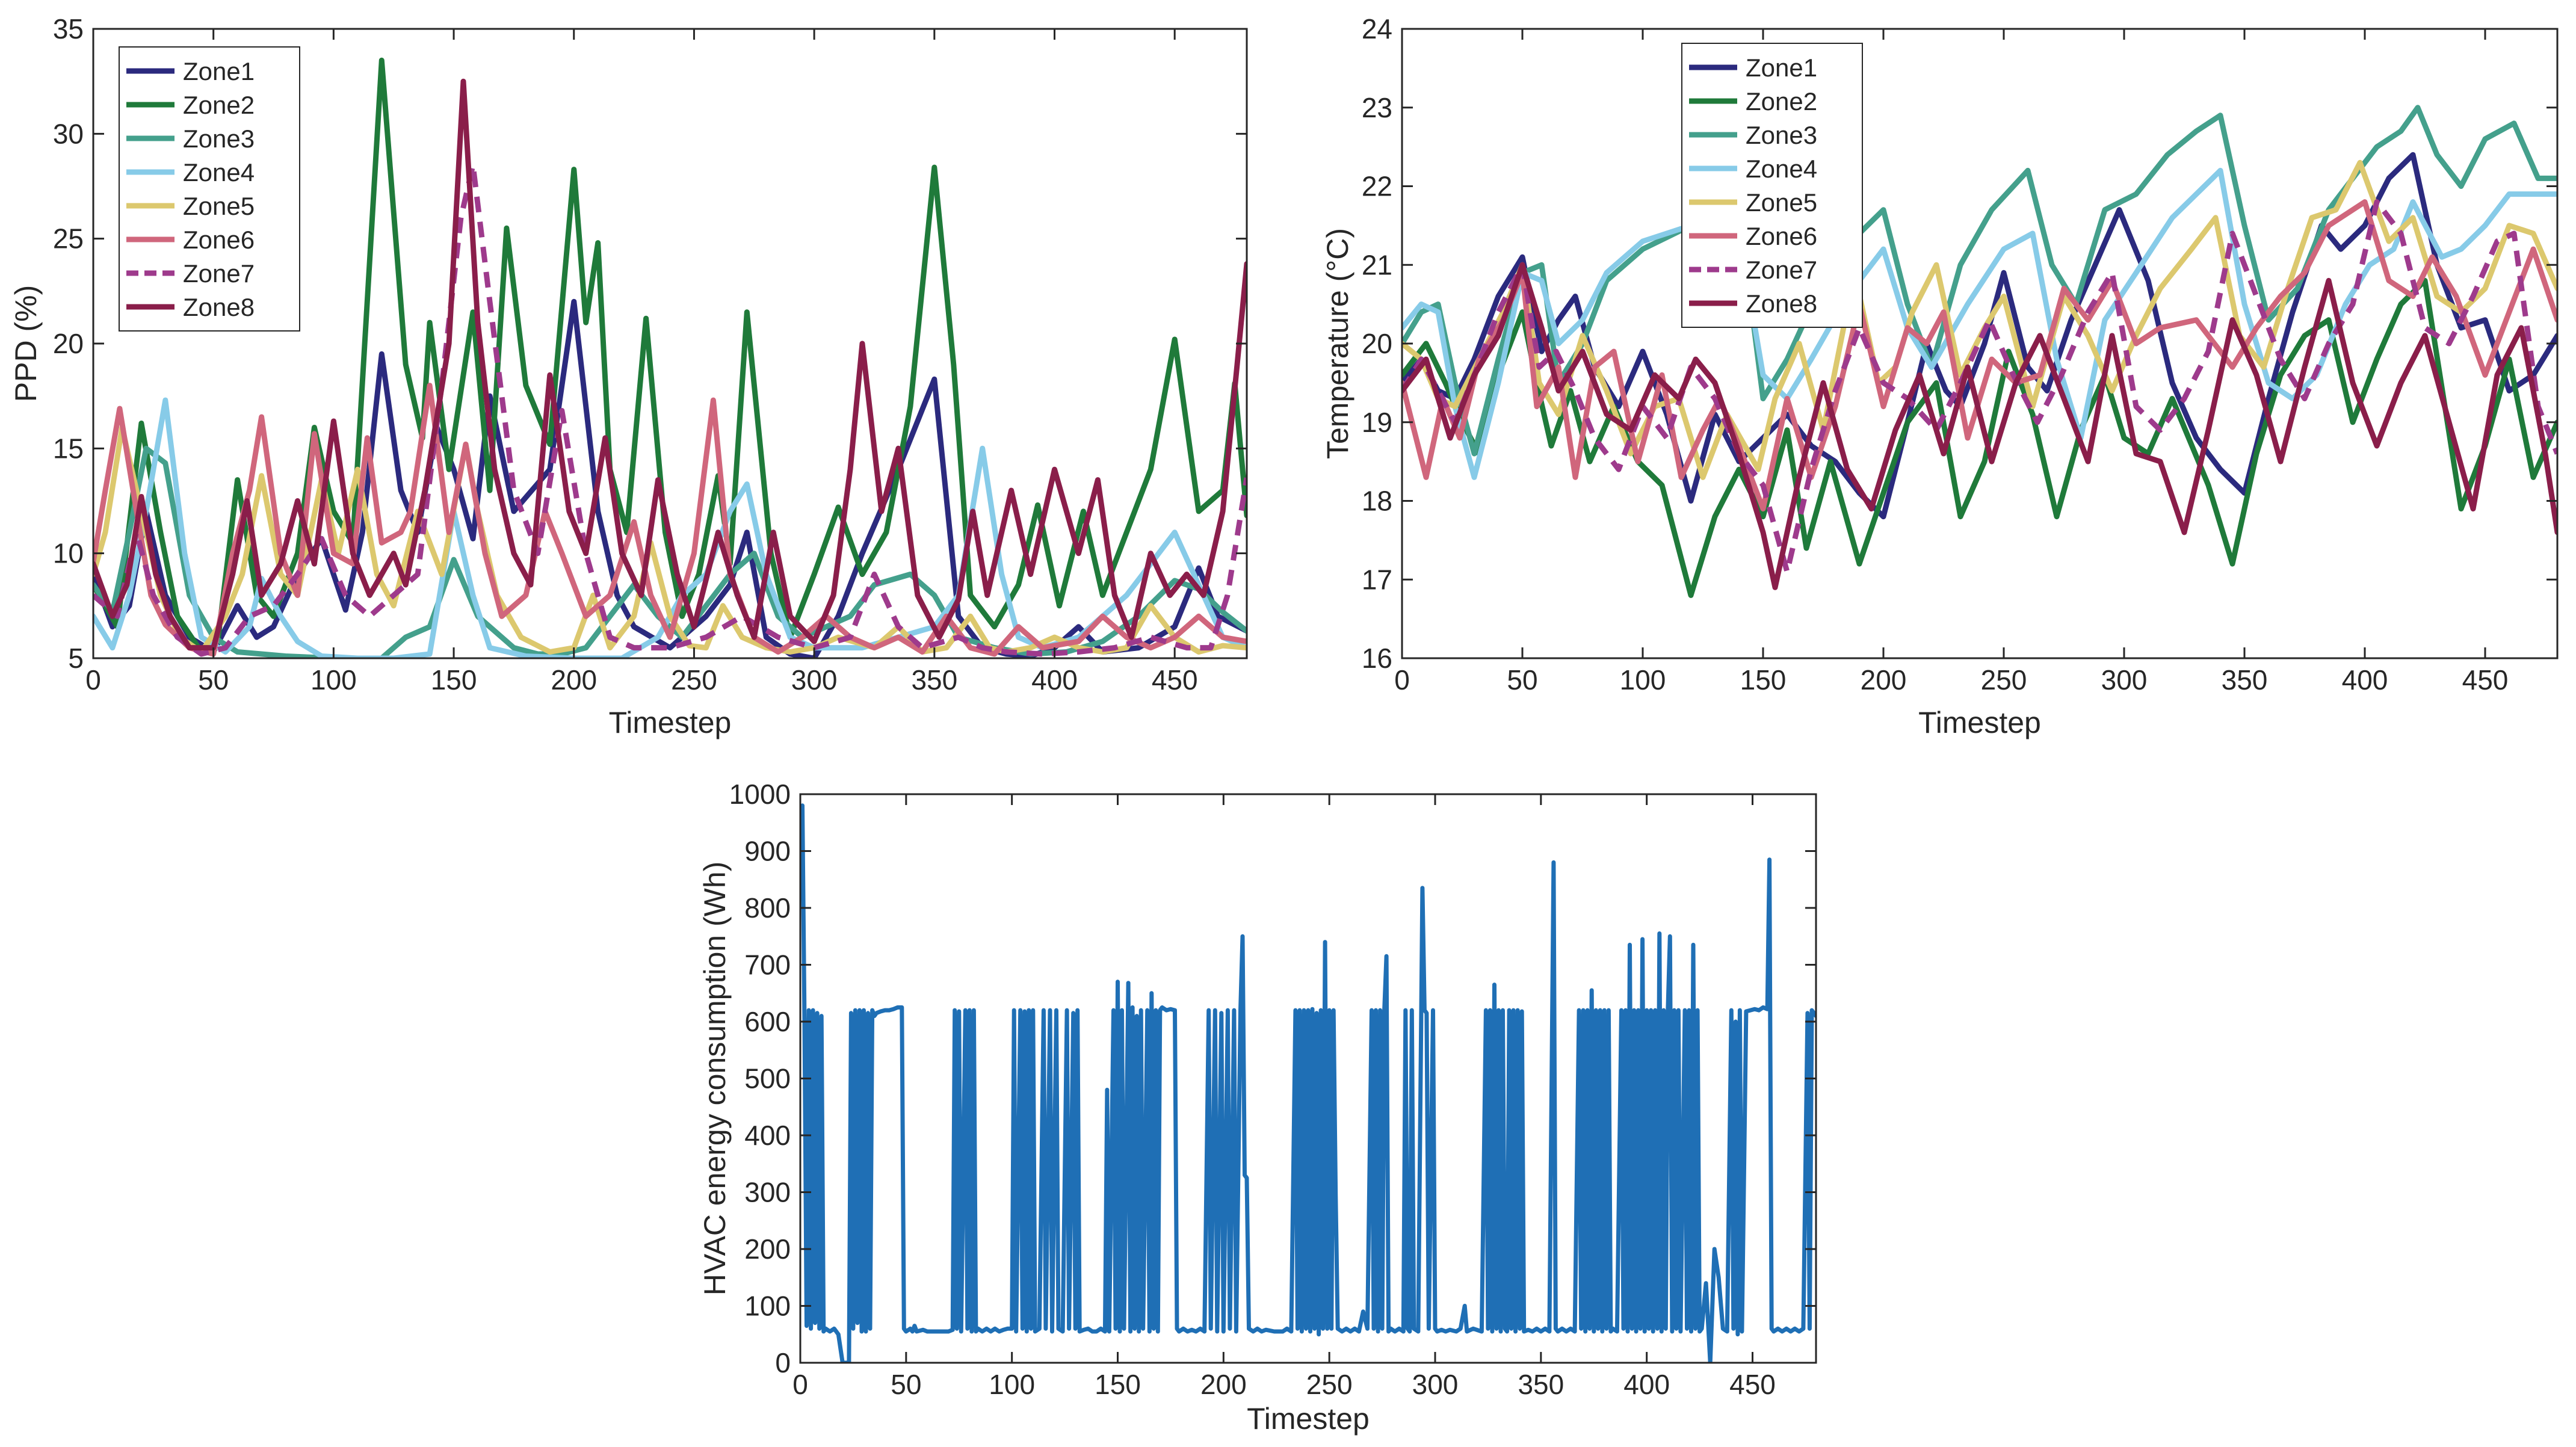 The height and width of the screenshot is (1447, 2576). I want to click on y-tick-label: 900, so click(767, 851).